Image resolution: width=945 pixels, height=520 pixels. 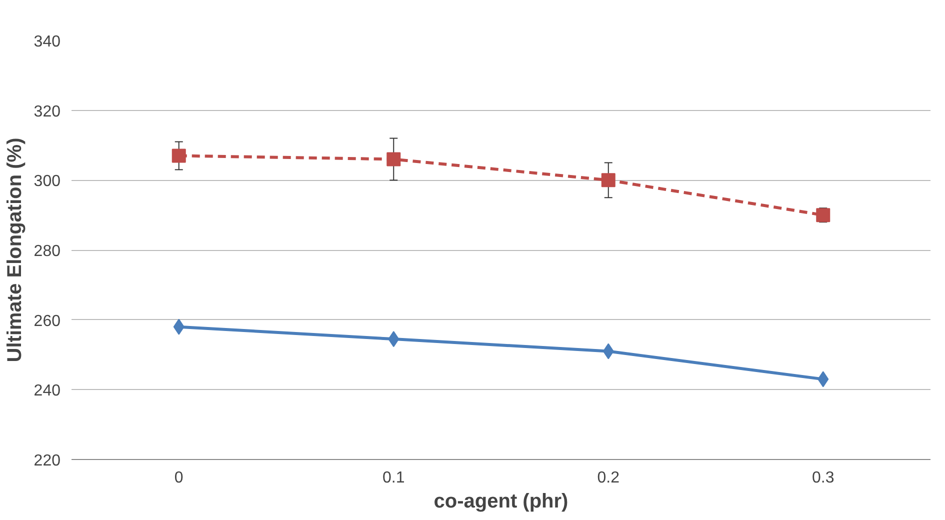 I want to click on x-axis-title: co-agent (phr), so click(x=501, y=501).